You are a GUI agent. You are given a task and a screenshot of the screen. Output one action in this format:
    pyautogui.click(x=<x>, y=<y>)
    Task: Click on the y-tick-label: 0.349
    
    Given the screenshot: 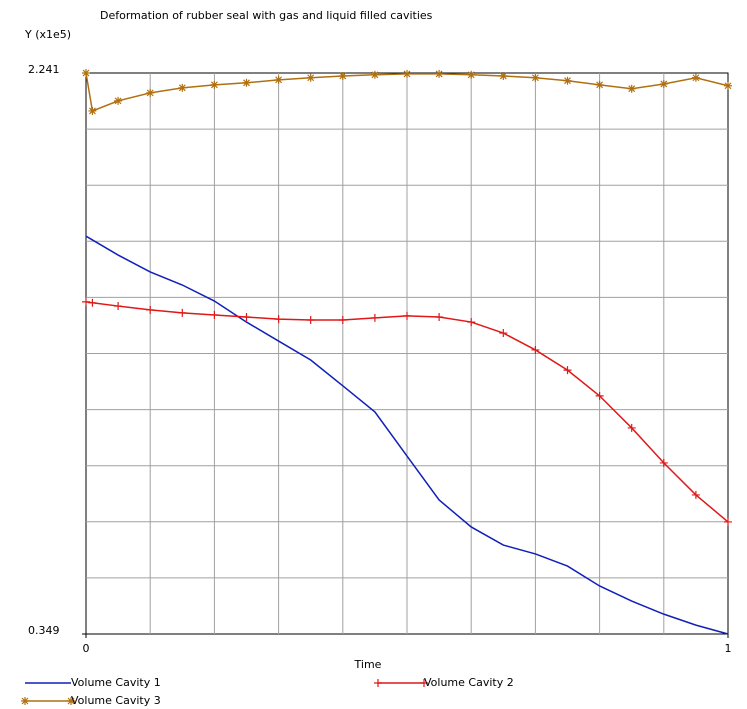 What is the action you would take?
    pyautogui.click(x=44, y=630)
    